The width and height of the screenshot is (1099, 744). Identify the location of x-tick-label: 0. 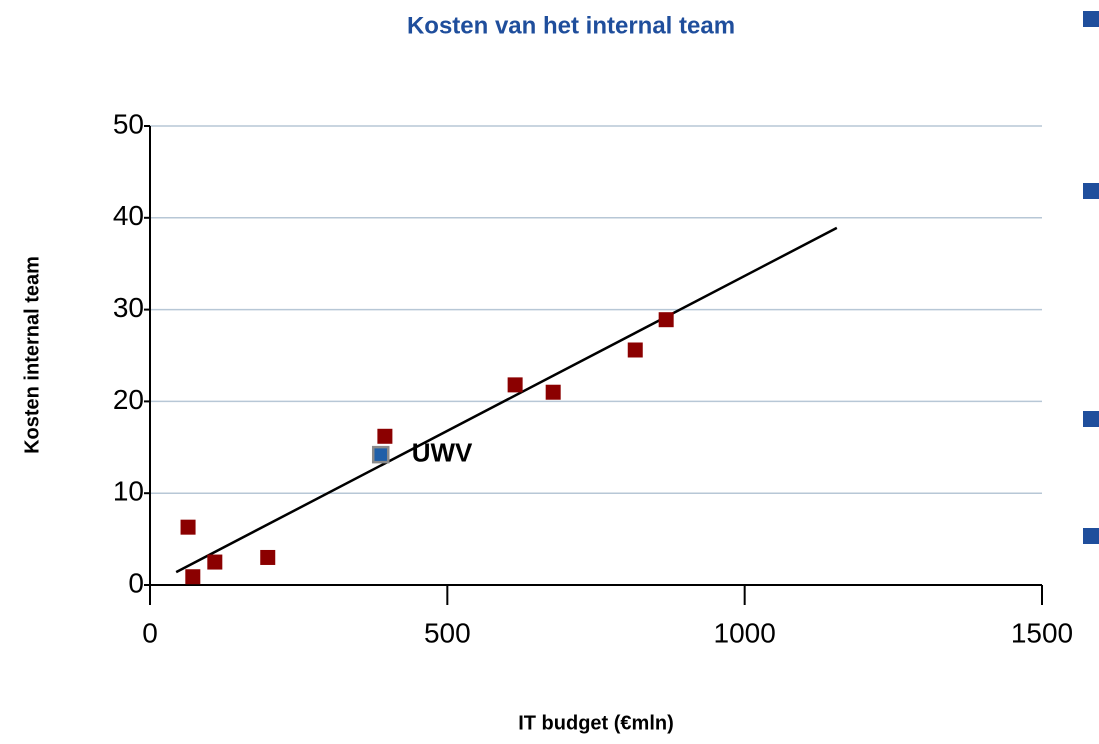
(150, 632).